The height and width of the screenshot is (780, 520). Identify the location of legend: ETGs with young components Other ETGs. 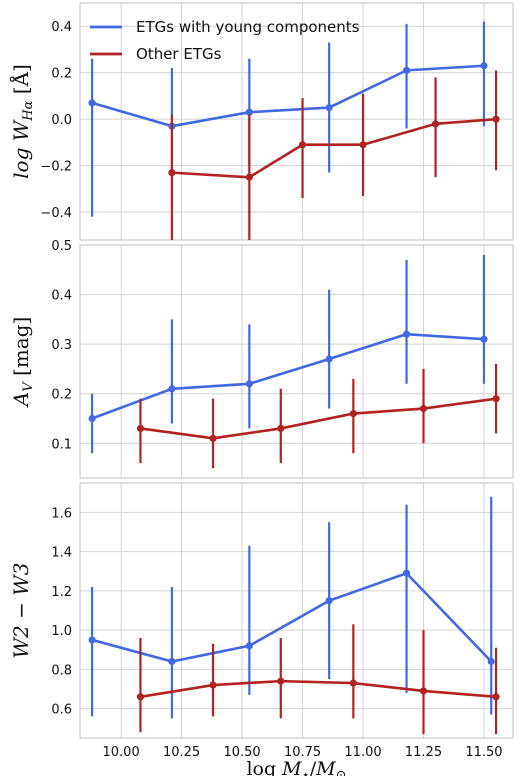
(225, 40).